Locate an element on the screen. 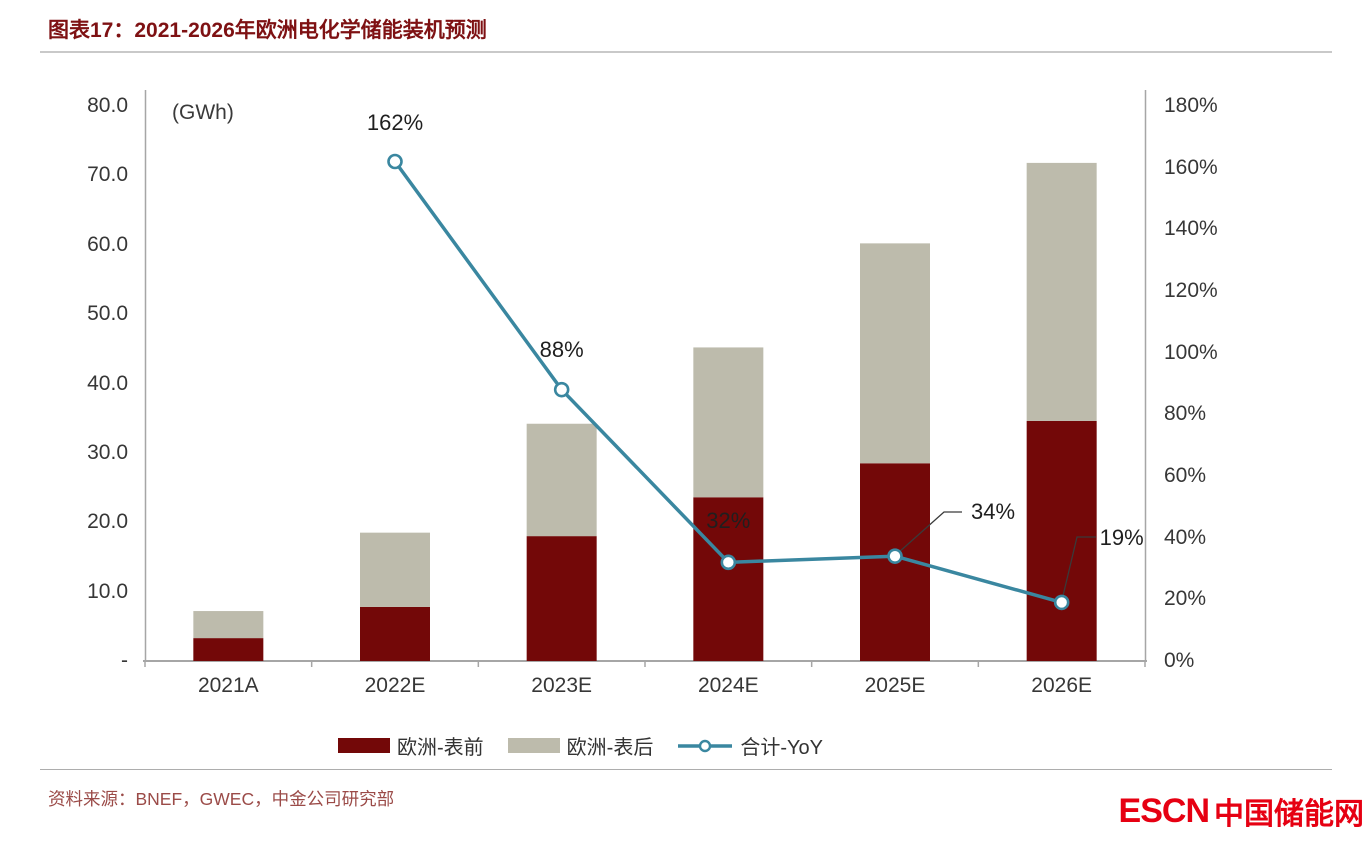 This screenshot has width=1370, height=843. right-axis-tick-label: 140% is located at coordinates (1191, 229).